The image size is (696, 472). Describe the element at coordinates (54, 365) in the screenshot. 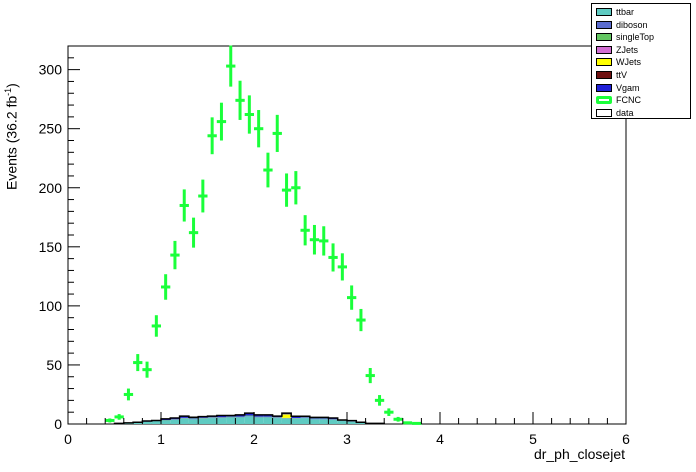

I see `y-tick-label: 50` at that location.